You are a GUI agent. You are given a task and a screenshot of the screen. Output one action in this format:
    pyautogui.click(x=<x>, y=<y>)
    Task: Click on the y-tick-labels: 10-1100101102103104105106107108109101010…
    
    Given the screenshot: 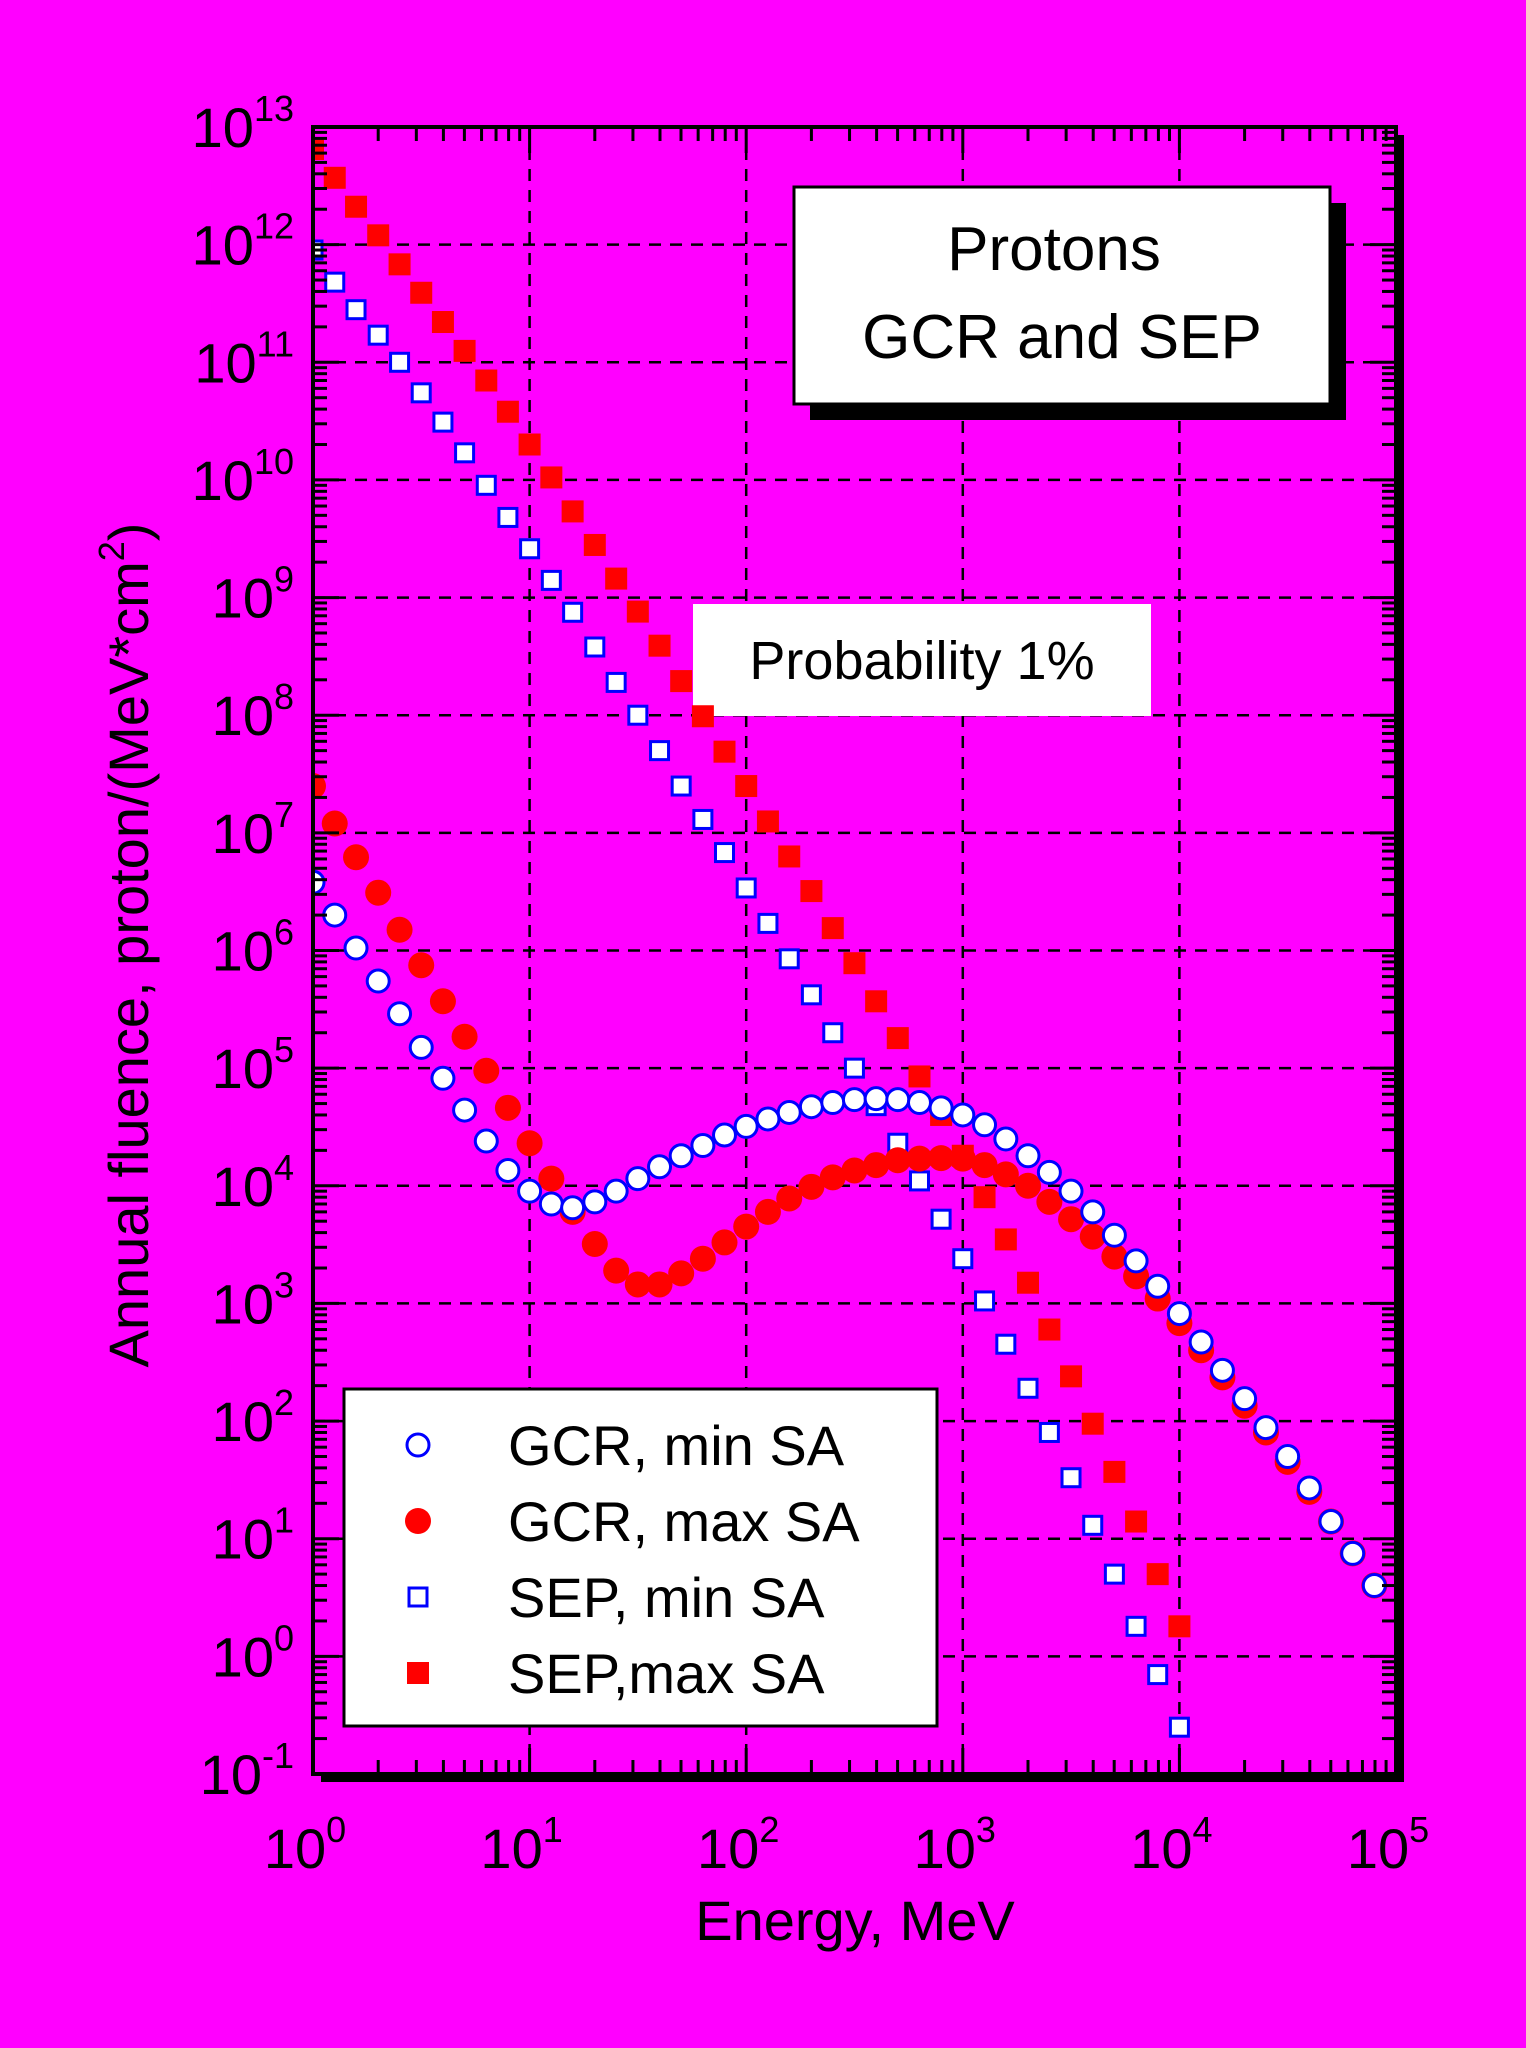 What is the action you would take?
    pyautogui.click(x=243, y=947)
    